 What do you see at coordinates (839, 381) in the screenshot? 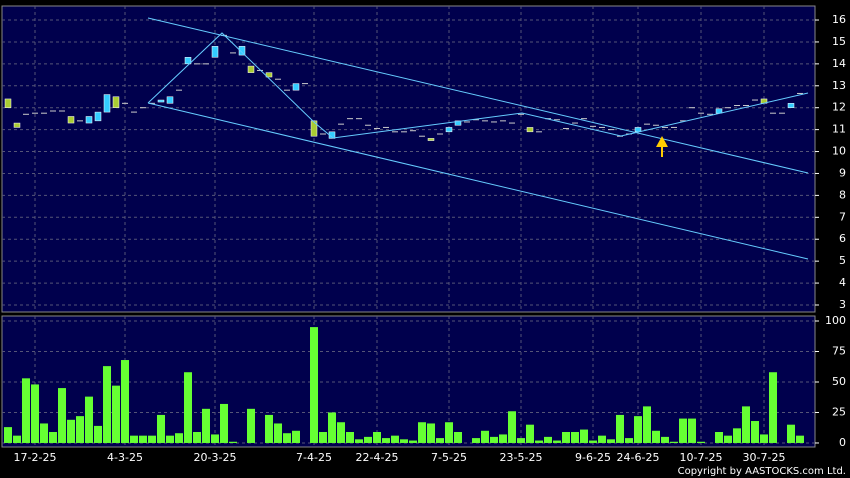
I see `y-tick-label: 50` at bounding box center [839, 381].